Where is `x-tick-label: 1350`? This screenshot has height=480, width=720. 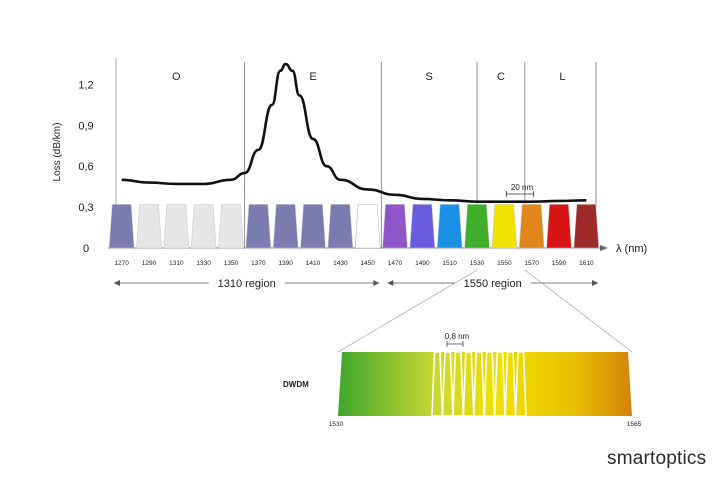
x-tick-label: 1350 is located at coordinates (231, 263).